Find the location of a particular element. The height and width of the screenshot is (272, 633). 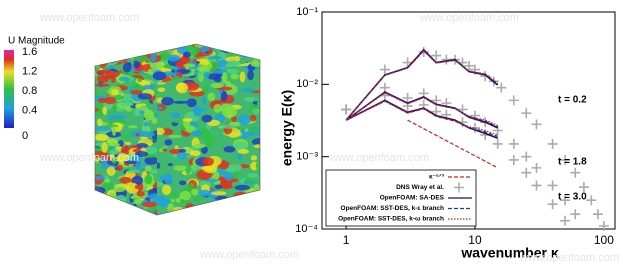

colorbar-tick-label: 0.8 is located at coordinates (29, 91).